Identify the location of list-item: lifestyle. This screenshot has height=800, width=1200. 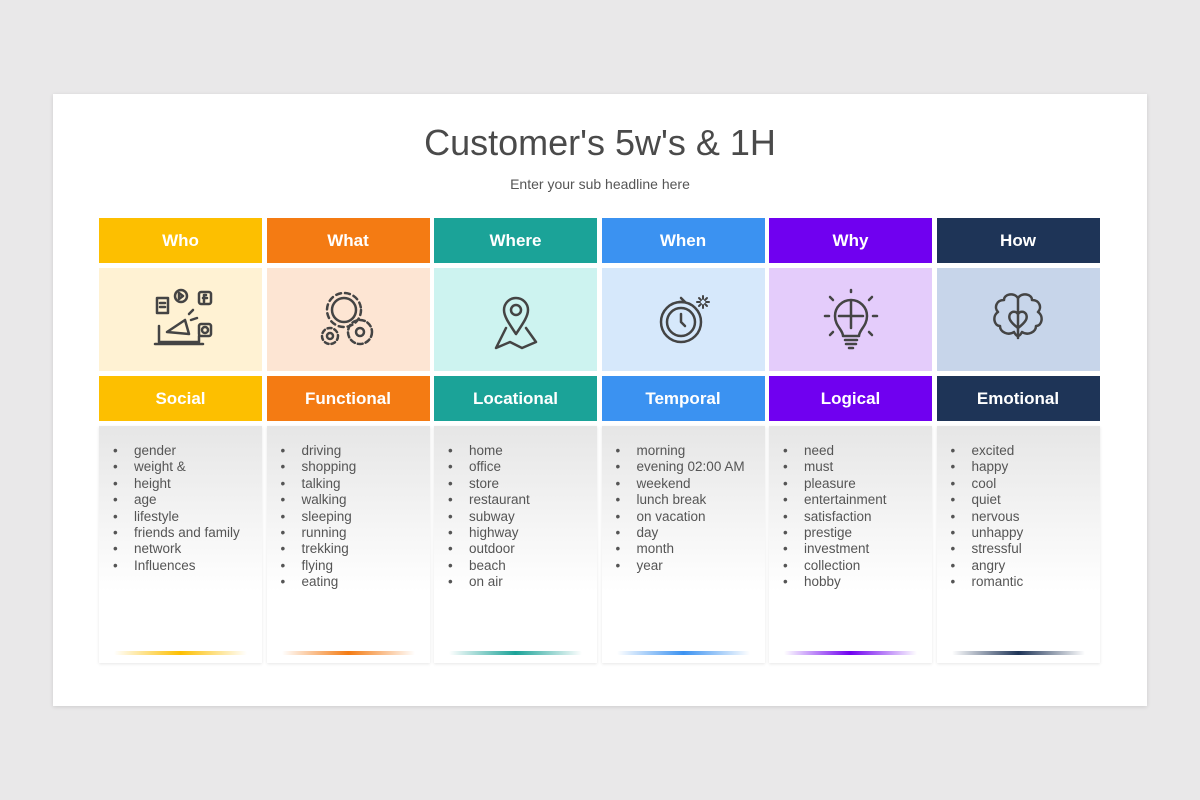
(187, 517).